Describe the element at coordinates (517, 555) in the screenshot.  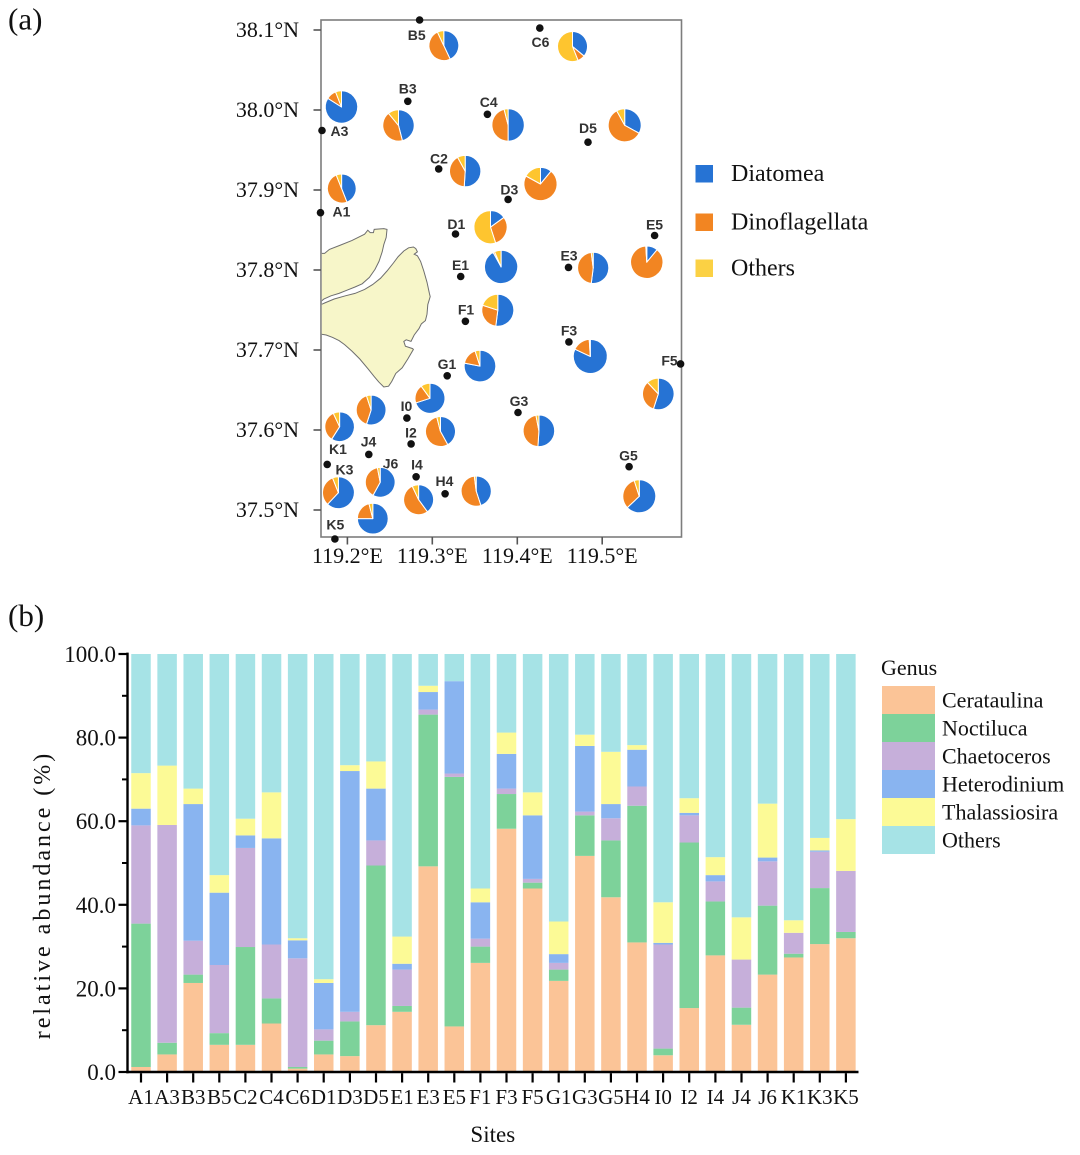
I see `svg-text: 119.4°E` at that location.